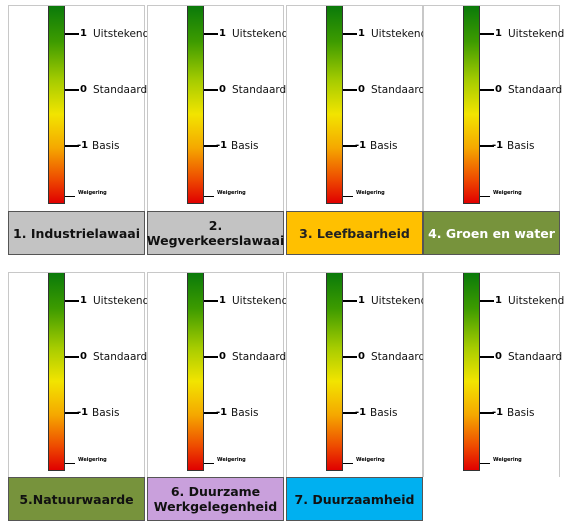  What do you see at coordinates (215, 233) in the screenshot?
I see `criterion-title: 2. Wegverkeerslawaai` at bounding box center [215, 233].